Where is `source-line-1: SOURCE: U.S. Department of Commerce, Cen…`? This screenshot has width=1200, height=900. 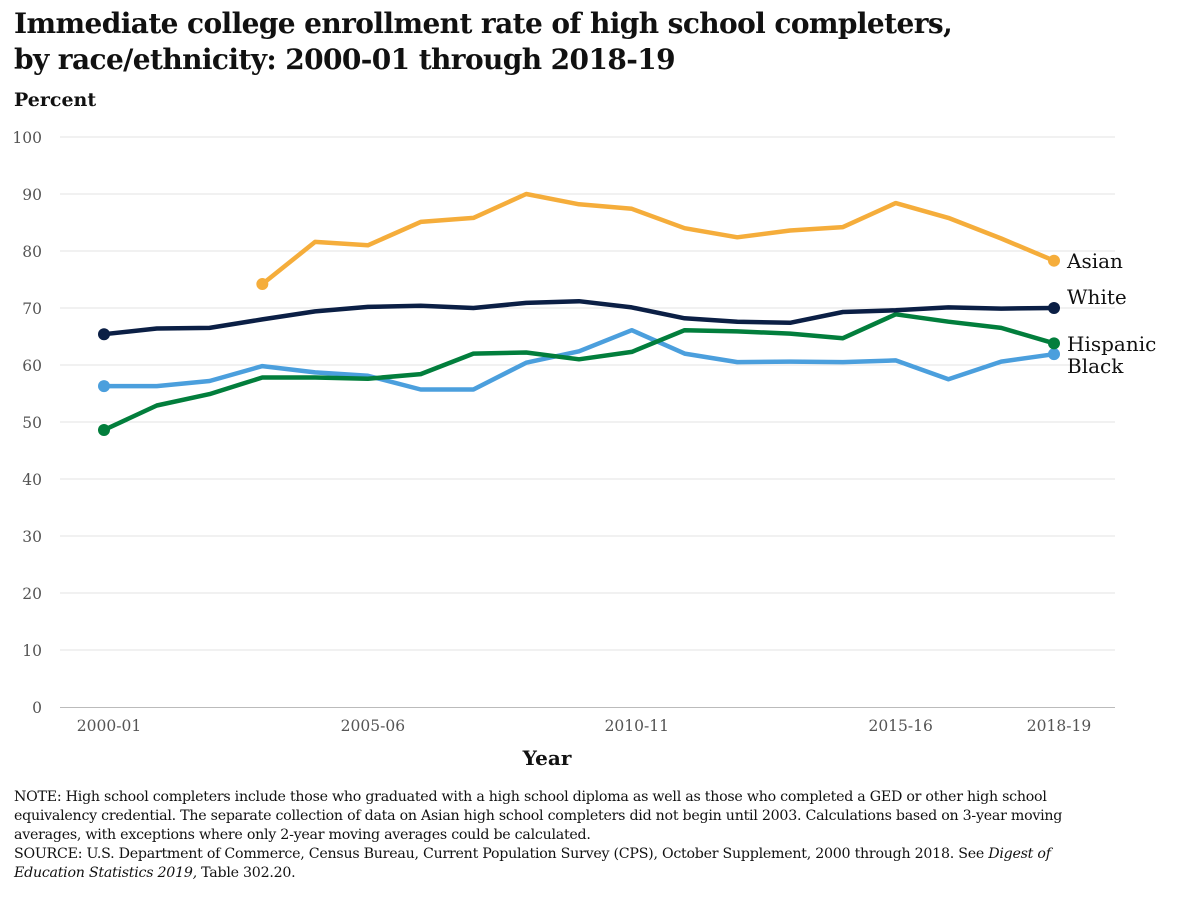 source-line-1: SOURCE: U.S. Department of Commerce, Cen… is located at coordinates (600, 854).